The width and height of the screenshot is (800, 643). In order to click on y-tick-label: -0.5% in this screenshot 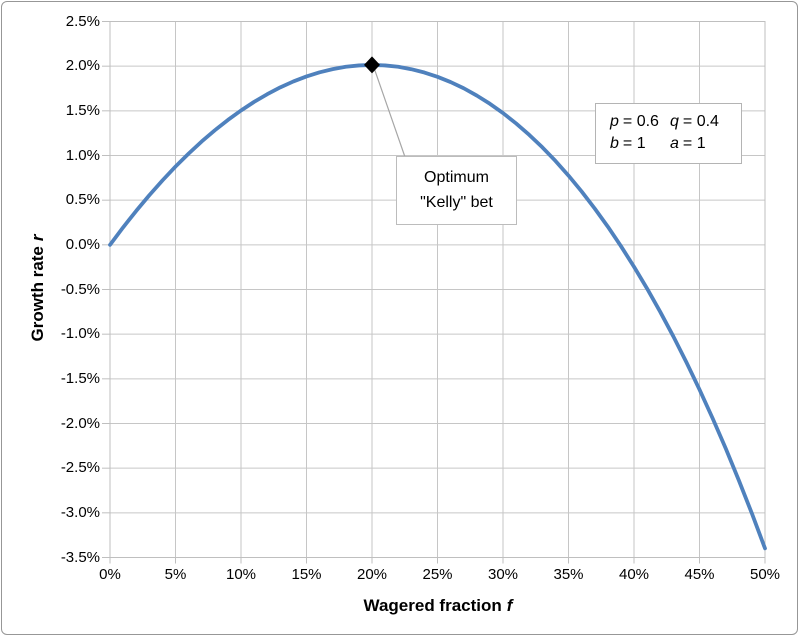, I will do `click(80, 289)`.